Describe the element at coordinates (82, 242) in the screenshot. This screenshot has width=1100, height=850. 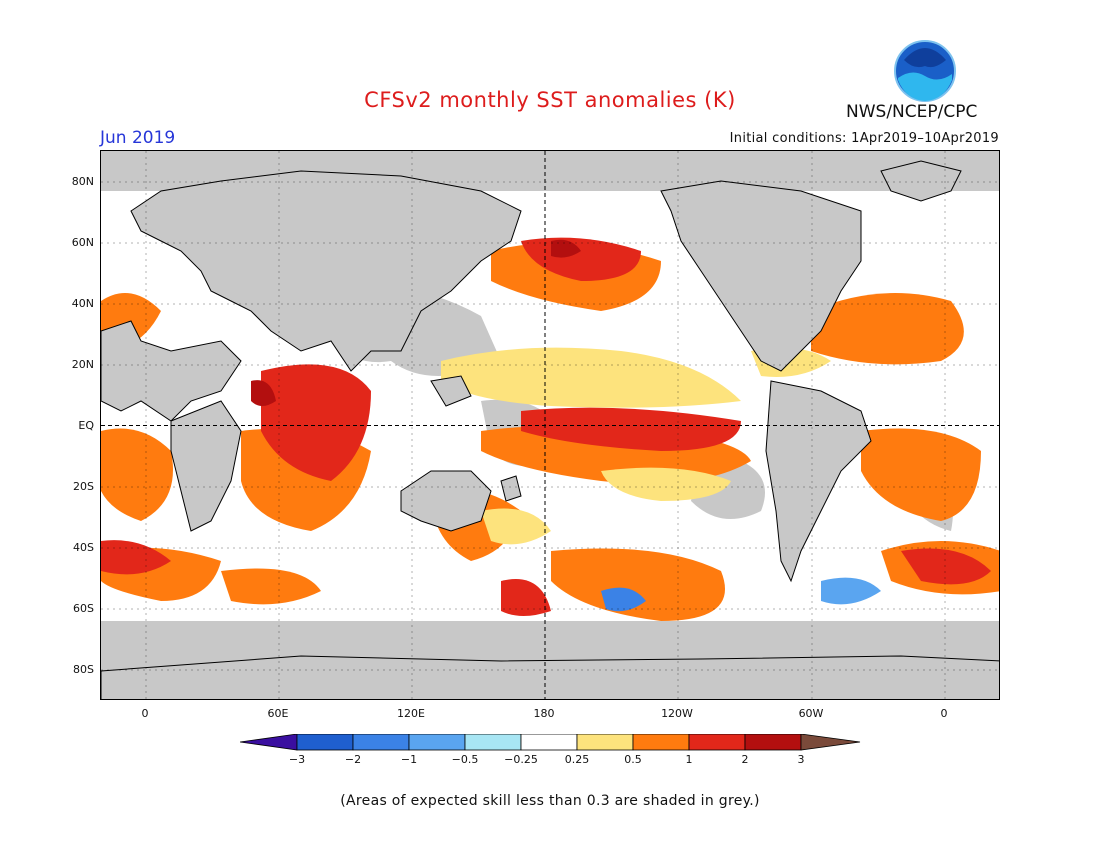
I see `lat-label: 60N` at that location.